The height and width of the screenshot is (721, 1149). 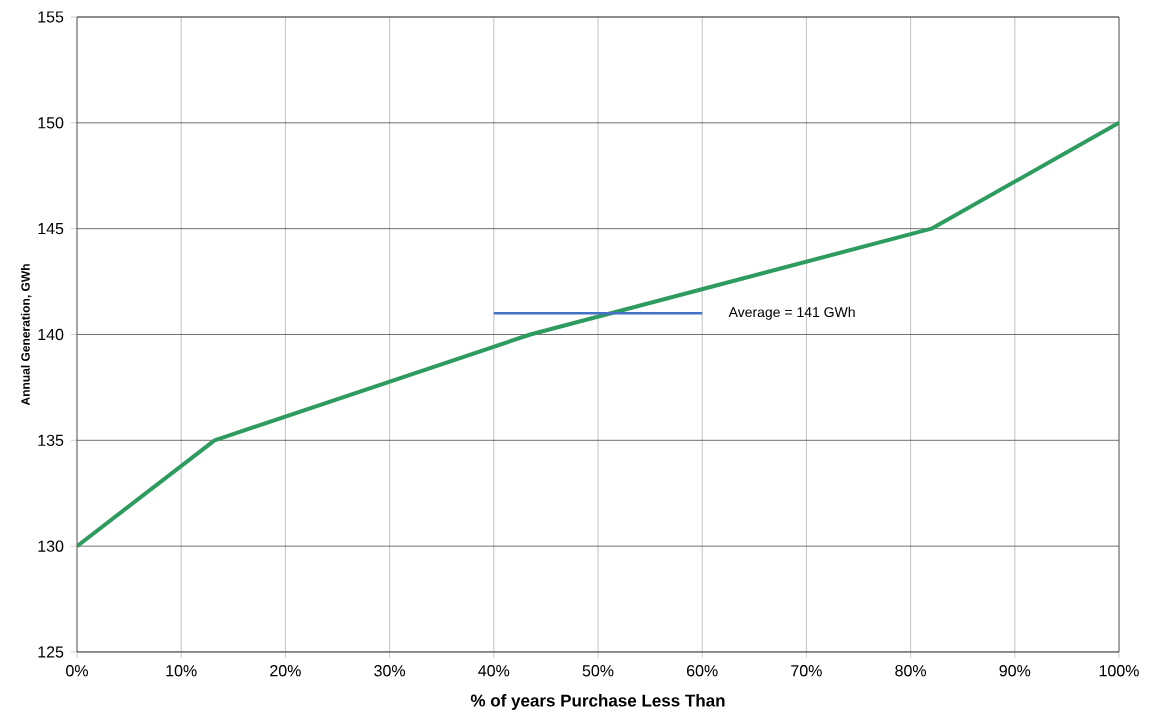 I want to click on x-tick-label: 30%, so click(x=390, y=671).